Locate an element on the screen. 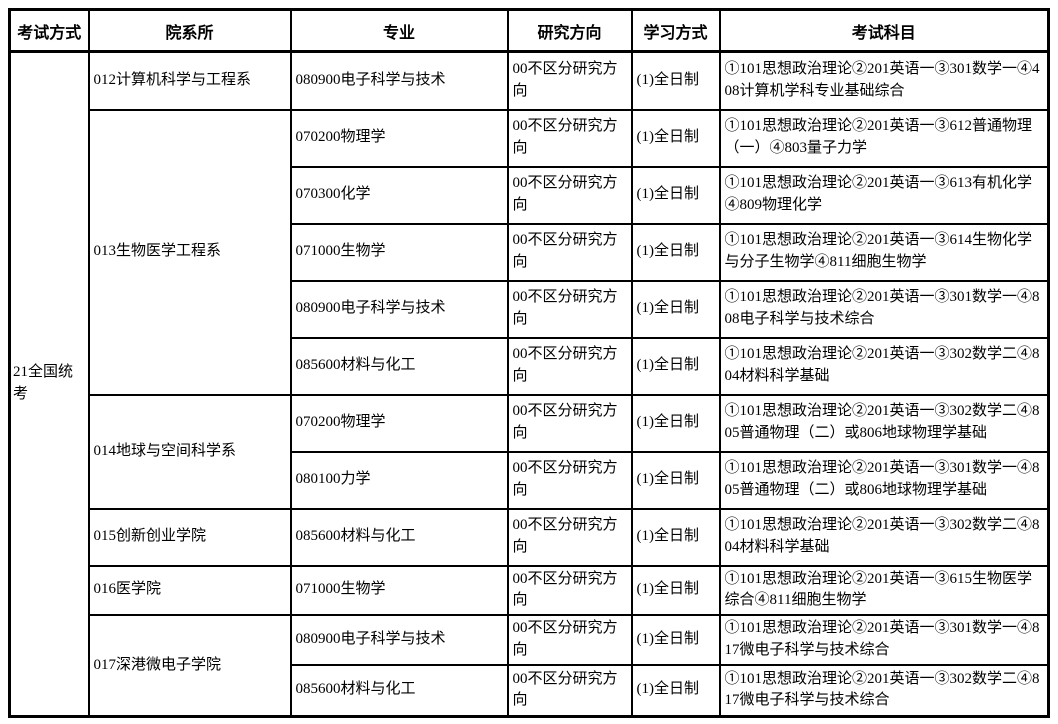 This screenshot has height=724, width=1058. header-department: 院系所 is located at coordinates (189, 30).